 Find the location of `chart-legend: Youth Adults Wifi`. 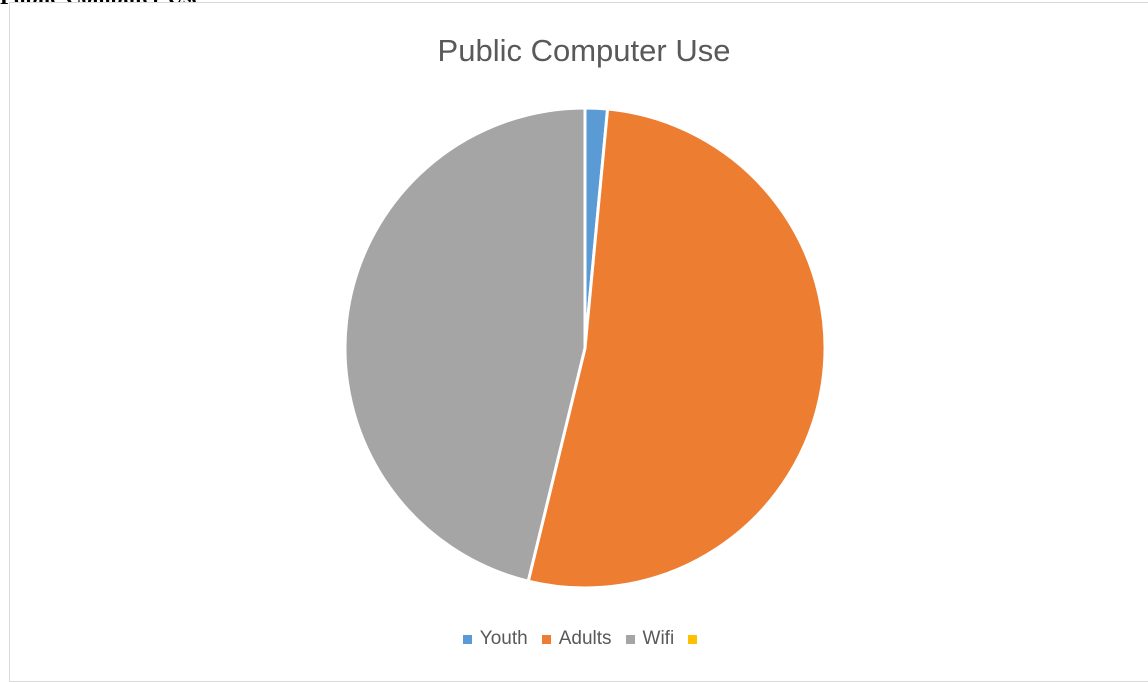

chart-legend: Youth Adults Wifi is located at coordinates (574, 639).